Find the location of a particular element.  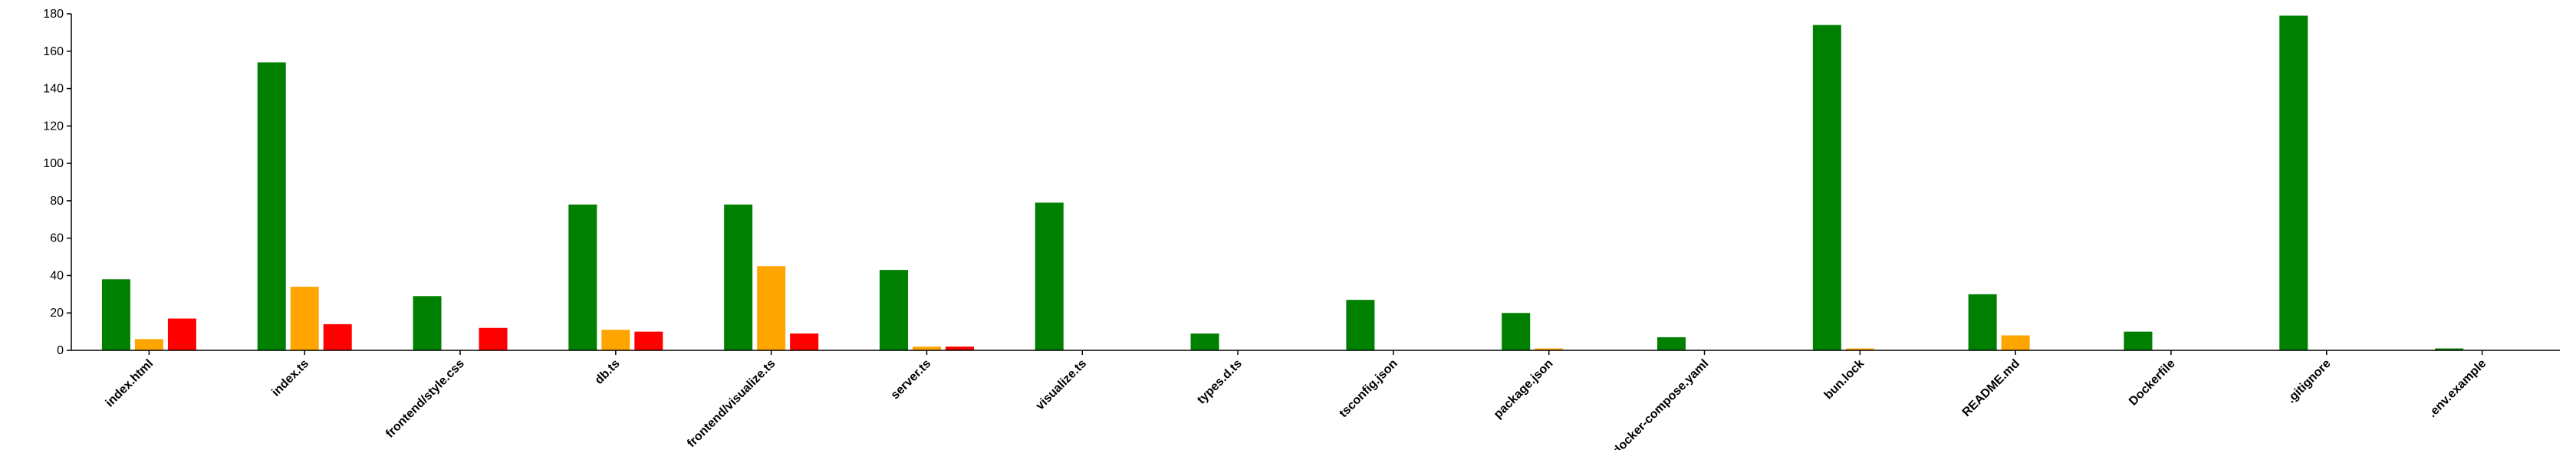

x-tick-label: .env.example is located at coordinates (2457, 389).